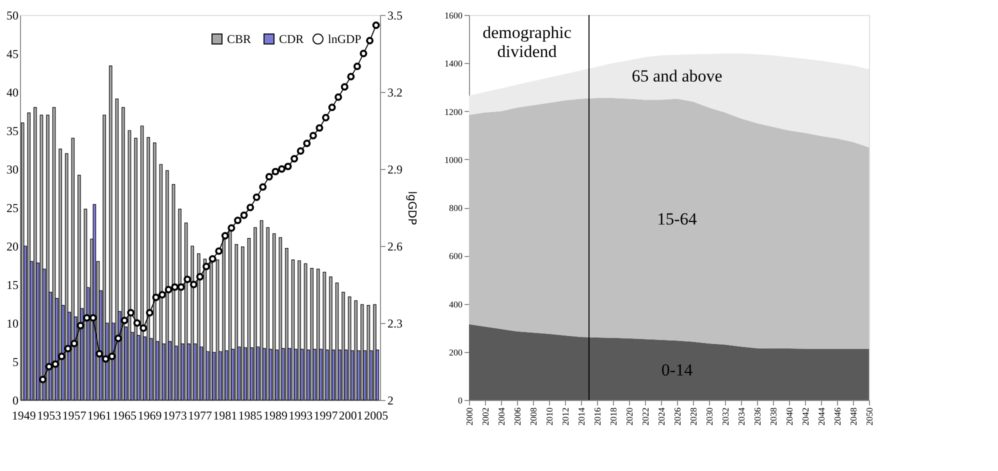  Describe the element at coordinates (677, 219) in the screenshot. I see `series-label: 15-64` at that location.